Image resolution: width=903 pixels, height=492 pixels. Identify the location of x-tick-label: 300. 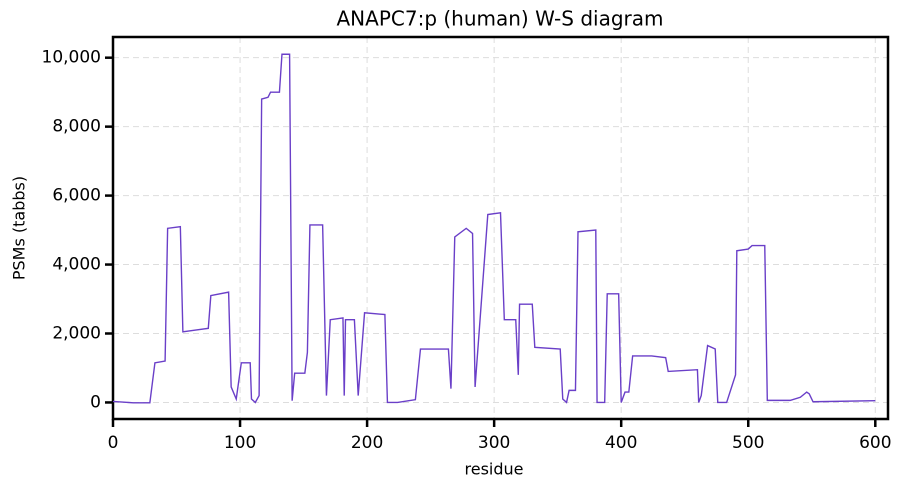
(494, 443).